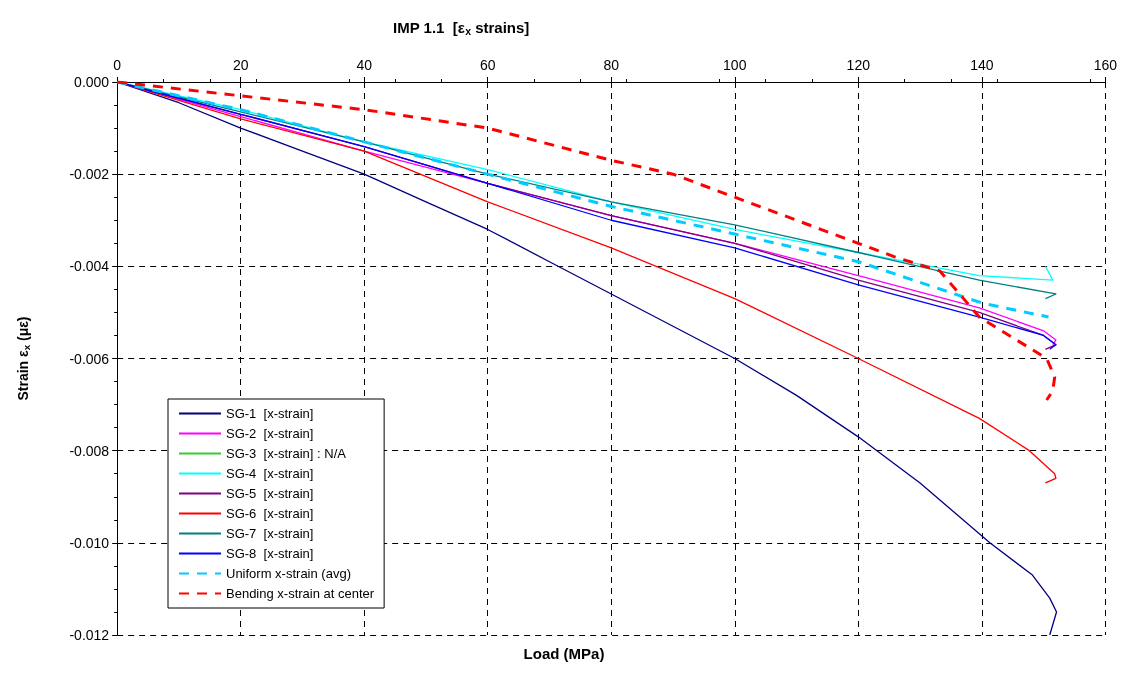  What do you see at coordinates (288, 573) in the screenshot?
I see `legend-label: Uniform x-strain (avg)` at bounding box center [288, 573].